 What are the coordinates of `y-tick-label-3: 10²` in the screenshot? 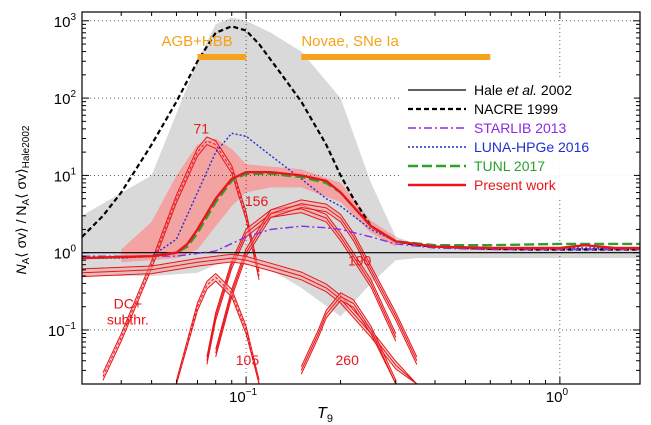 It's located at (65, 98).